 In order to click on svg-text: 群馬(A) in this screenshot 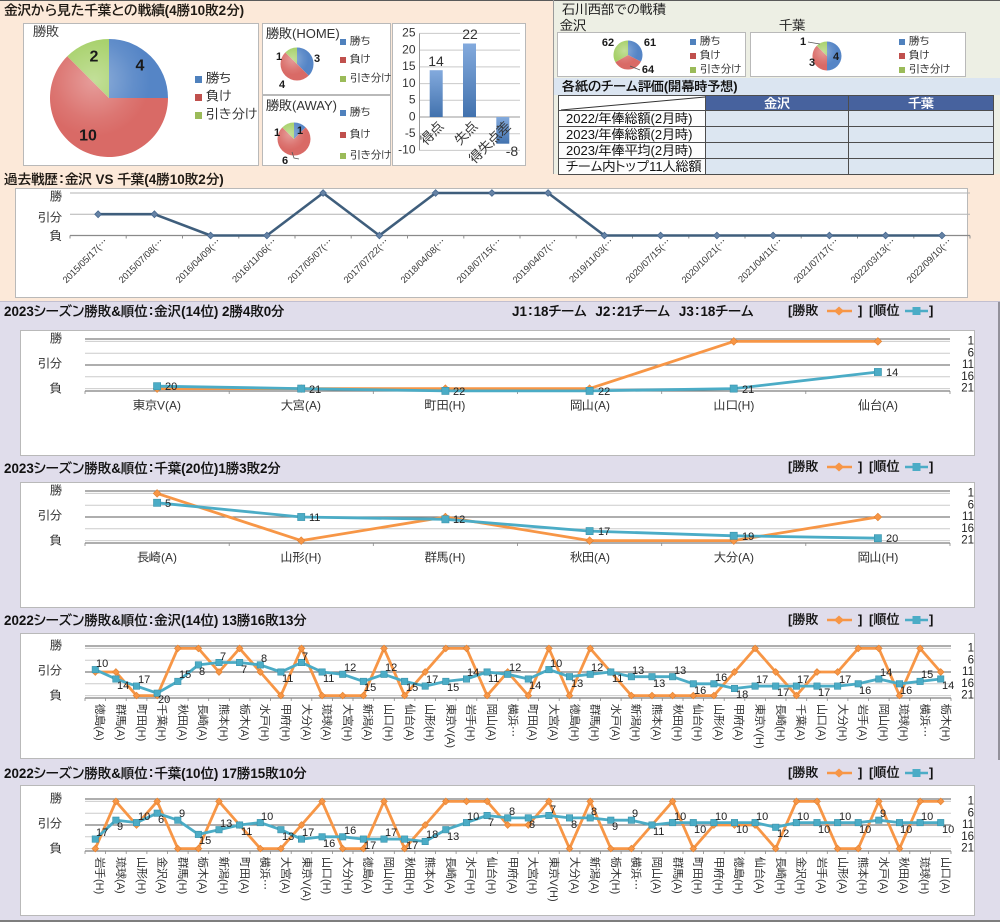, I will do `click(121, 722)`.